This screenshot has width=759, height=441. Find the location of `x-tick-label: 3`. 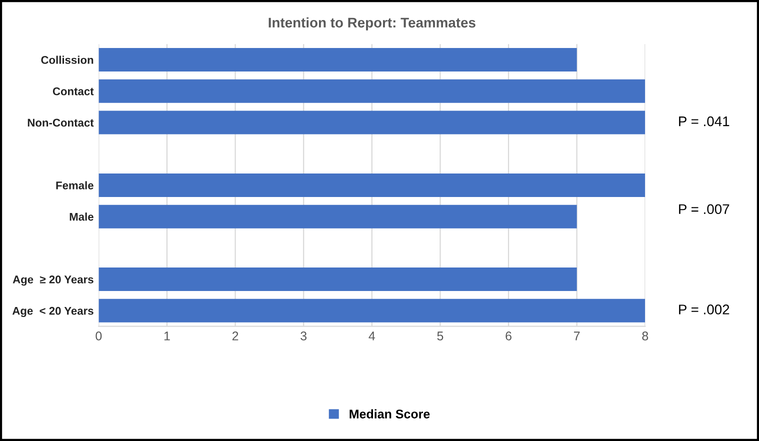

x-tick-label: 3 is located at coordinates (303, 336).